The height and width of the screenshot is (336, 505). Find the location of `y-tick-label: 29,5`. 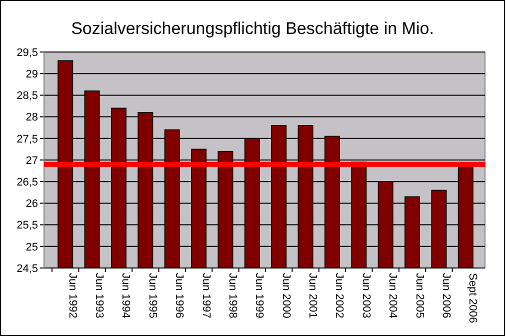

y-tick-label: 29,5 is located at coordinates (27, 52).